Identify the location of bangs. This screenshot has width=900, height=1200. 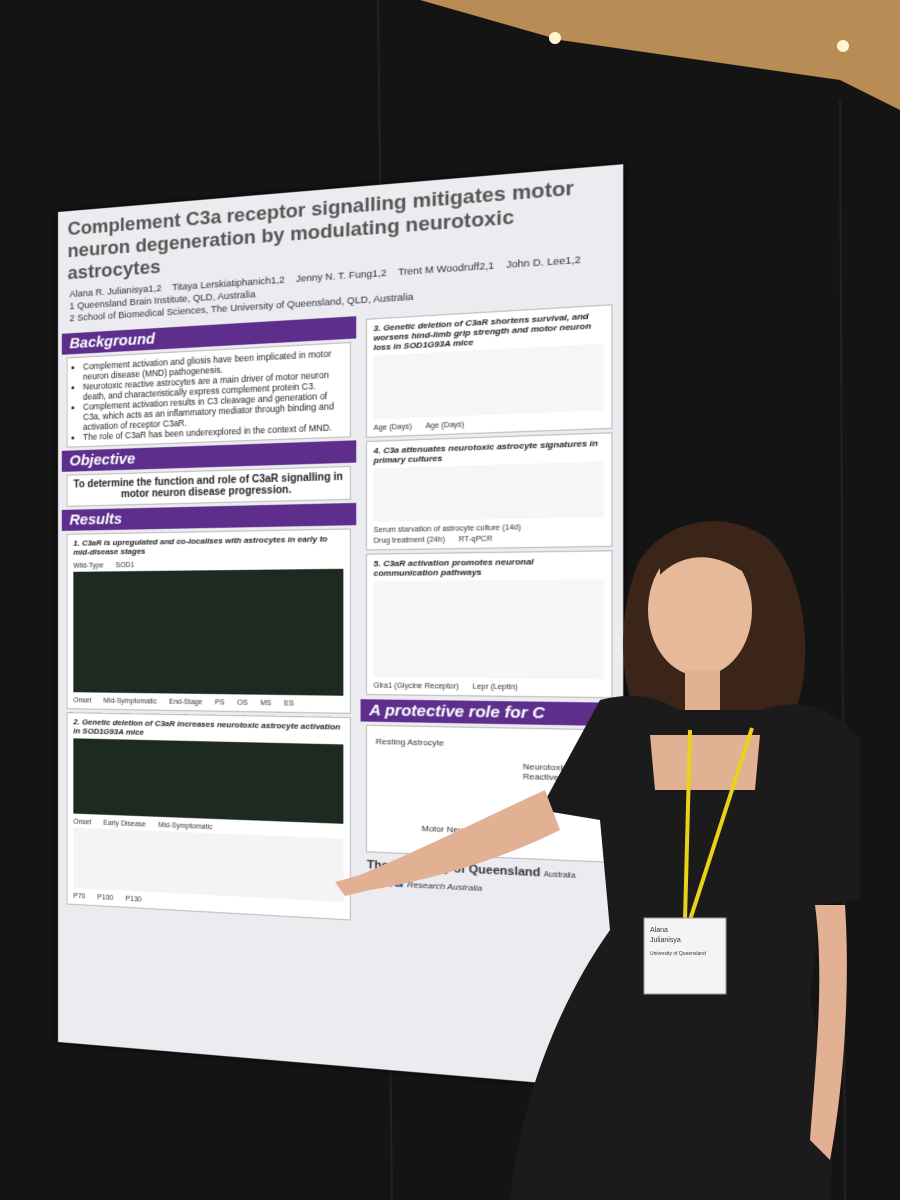
(710, 557).